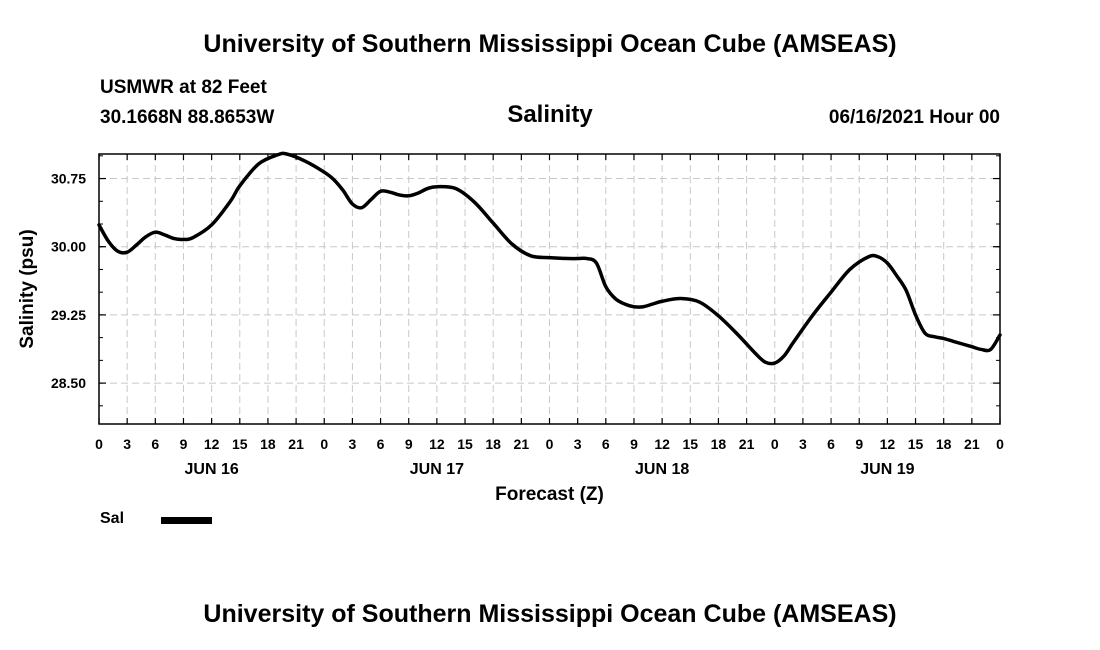 The height and width of the screenshot is (650, 1100). Describe the element at coordinates (437, 469) in the screenshot. I see `x-day-label: JUN 17` at that location.